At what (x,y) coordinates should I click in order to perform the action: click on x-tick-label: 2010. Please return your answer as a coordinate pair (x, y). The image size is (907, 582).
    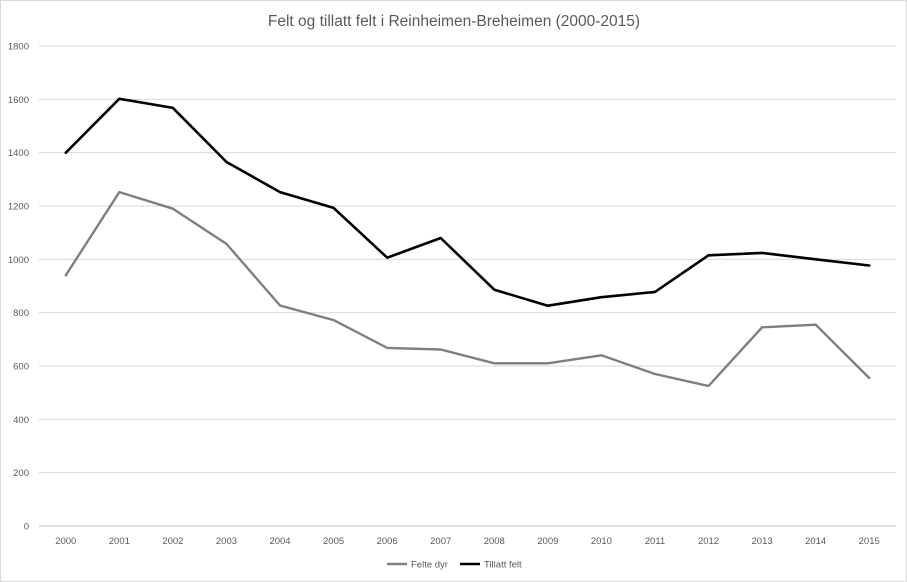
    Looking at the image, I should click on (601, 541).